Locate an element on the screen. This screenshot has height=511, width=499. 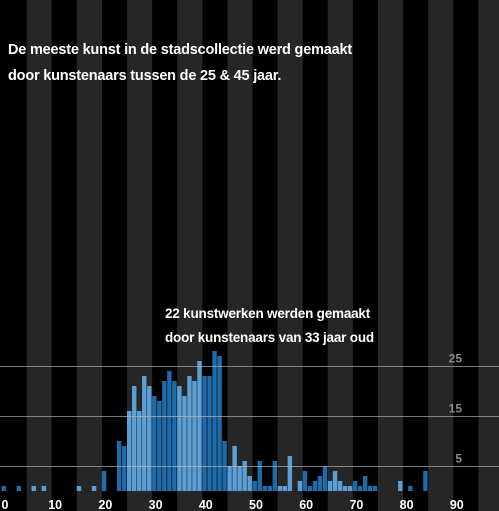
x-tick-label: 30 is located at coordinates (156, 504).